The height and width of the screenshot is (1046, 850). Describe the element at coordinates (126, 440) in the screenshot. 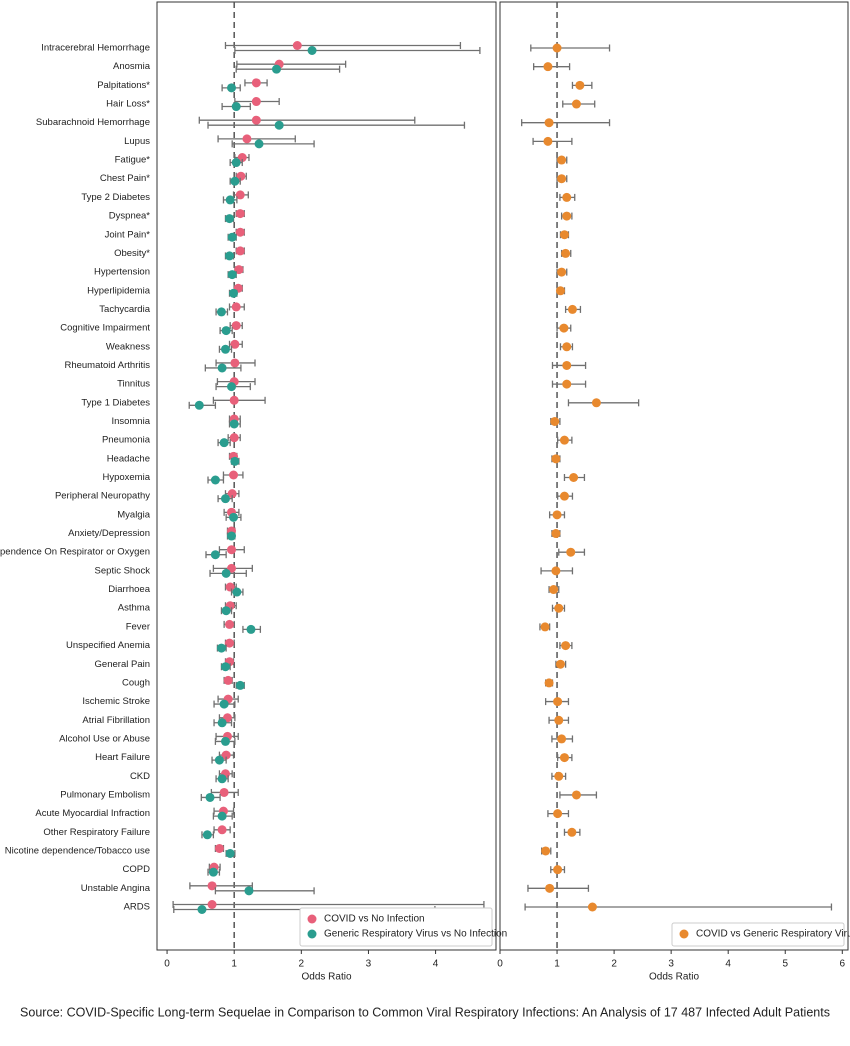

I see `category-label: Pneumonia` at that location.